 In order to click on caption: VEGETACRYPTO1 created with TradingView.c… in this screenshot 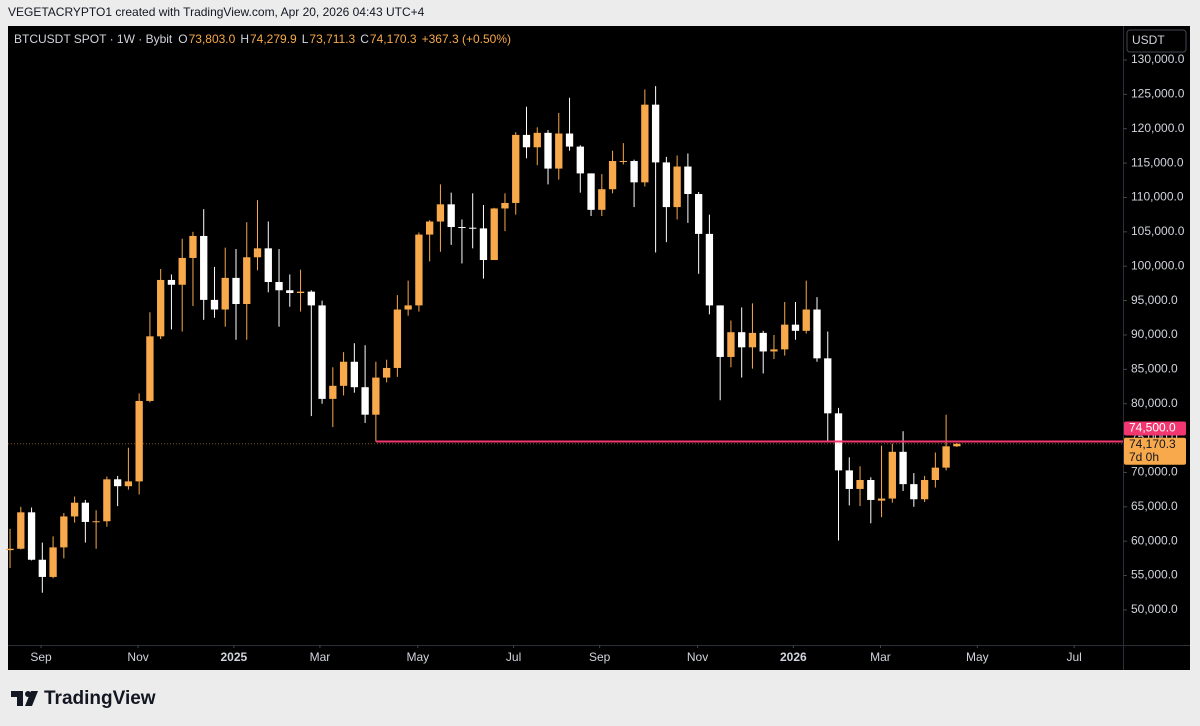, I will do `click(216, 12)`.